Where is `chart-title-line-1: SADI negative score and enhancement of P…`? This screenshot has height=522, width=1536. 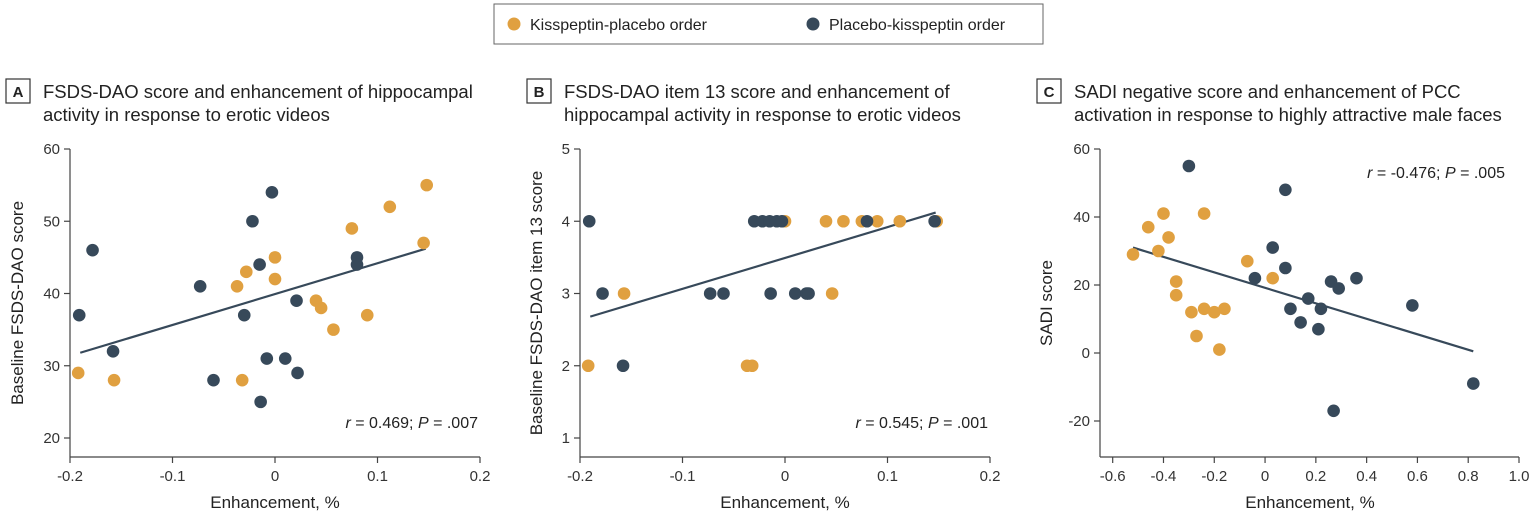 chart-title-line-1: SADI negative score and enhancement of P… is located at coordinates (1267, 91).